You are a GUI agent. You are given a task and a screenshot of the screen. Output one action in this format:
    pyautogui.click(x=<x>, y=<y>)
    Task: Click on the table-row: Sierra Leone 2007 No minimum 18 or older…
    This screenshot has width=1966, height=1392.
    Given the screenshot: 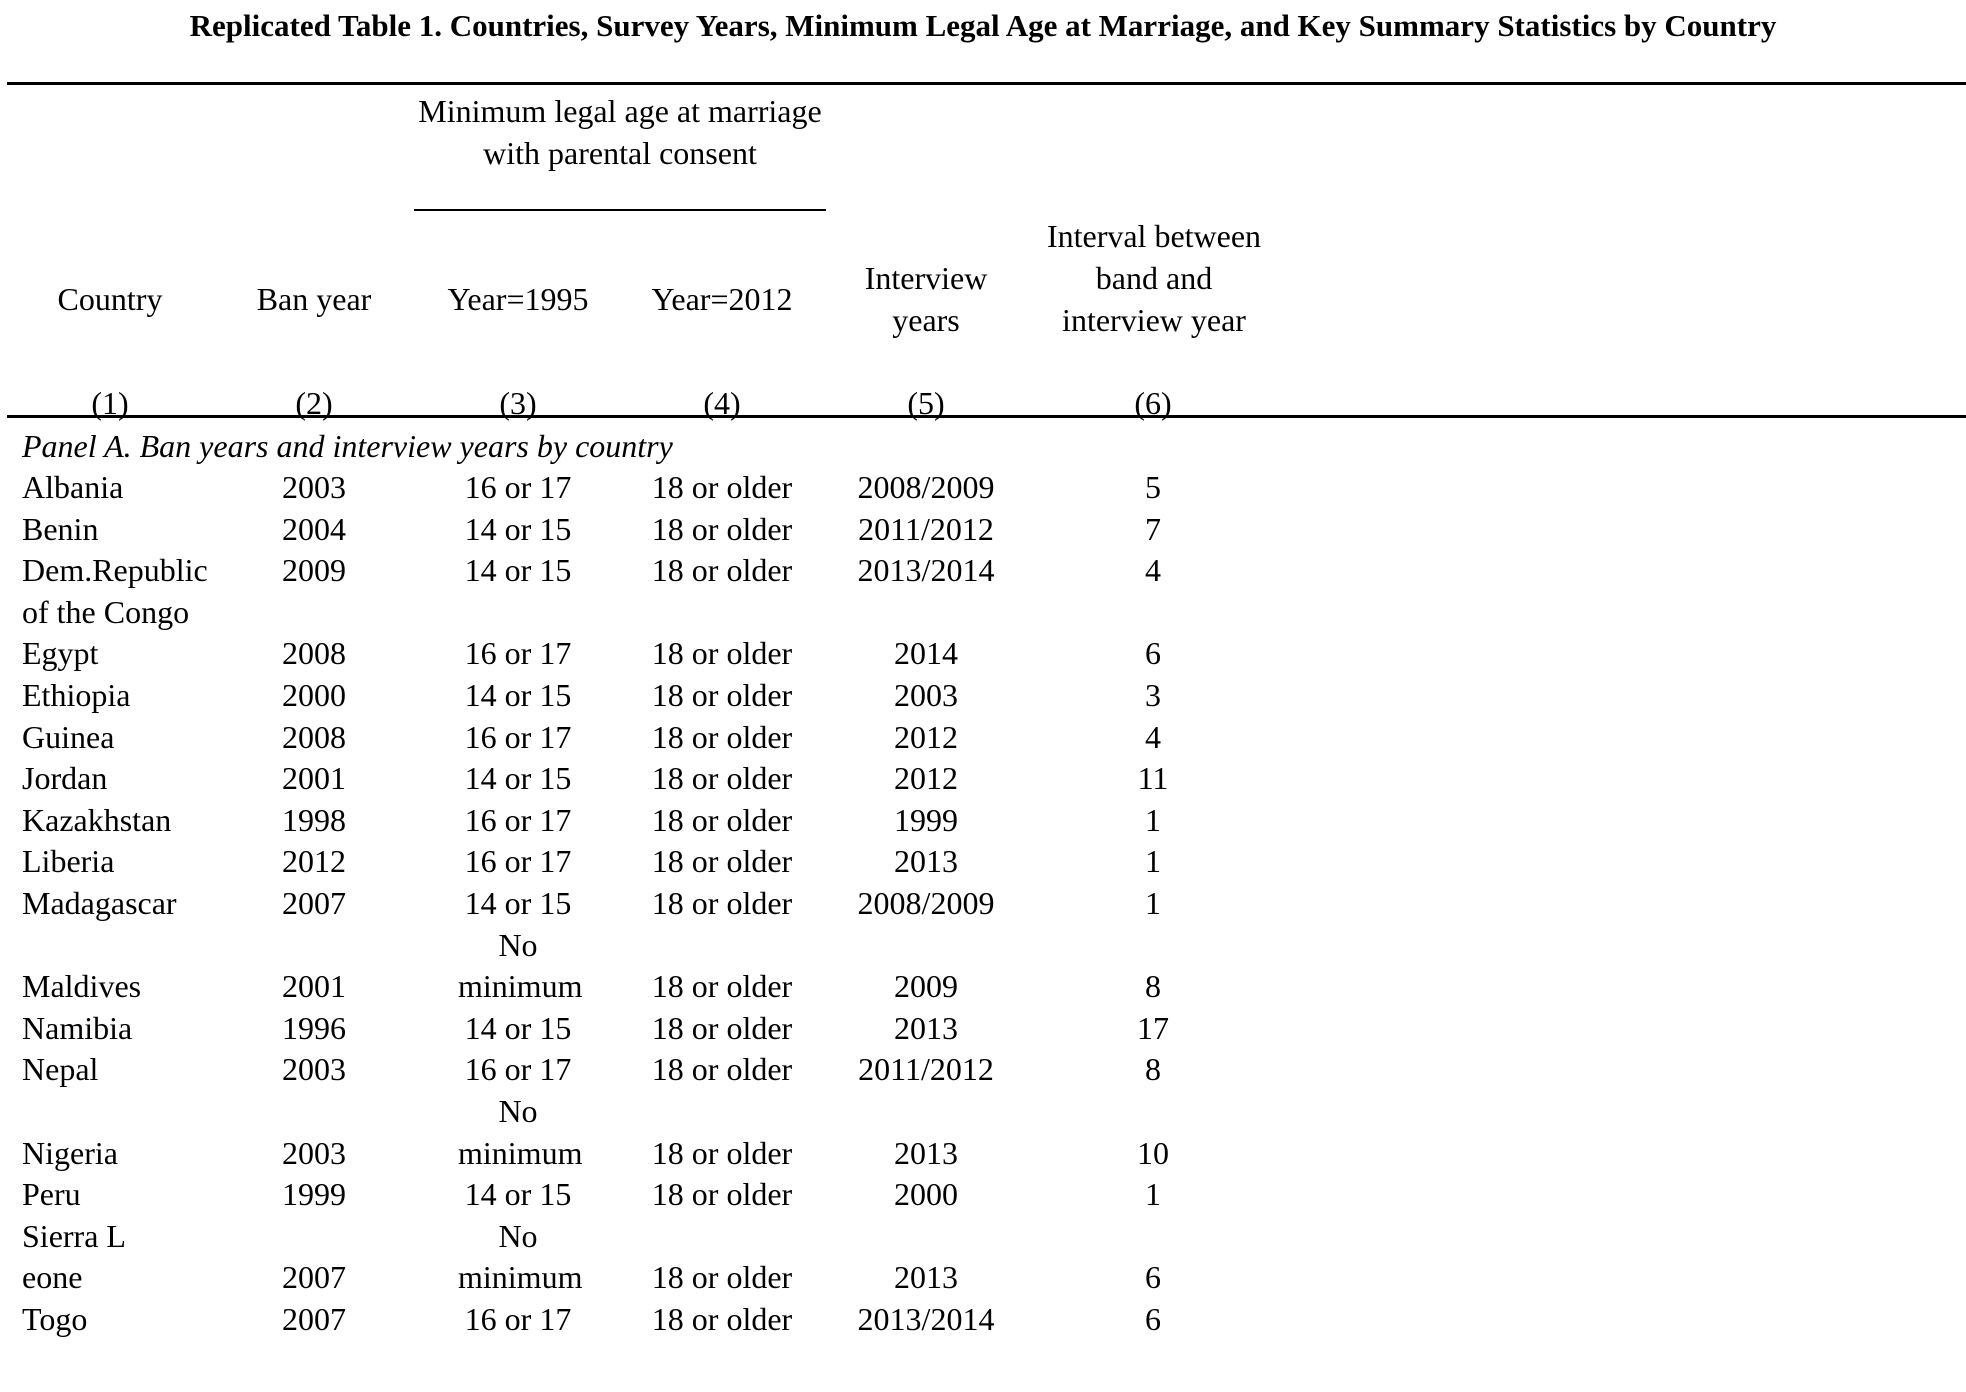 What is the action you would take?
    pyautogui.click(x=983, y=1257)
    